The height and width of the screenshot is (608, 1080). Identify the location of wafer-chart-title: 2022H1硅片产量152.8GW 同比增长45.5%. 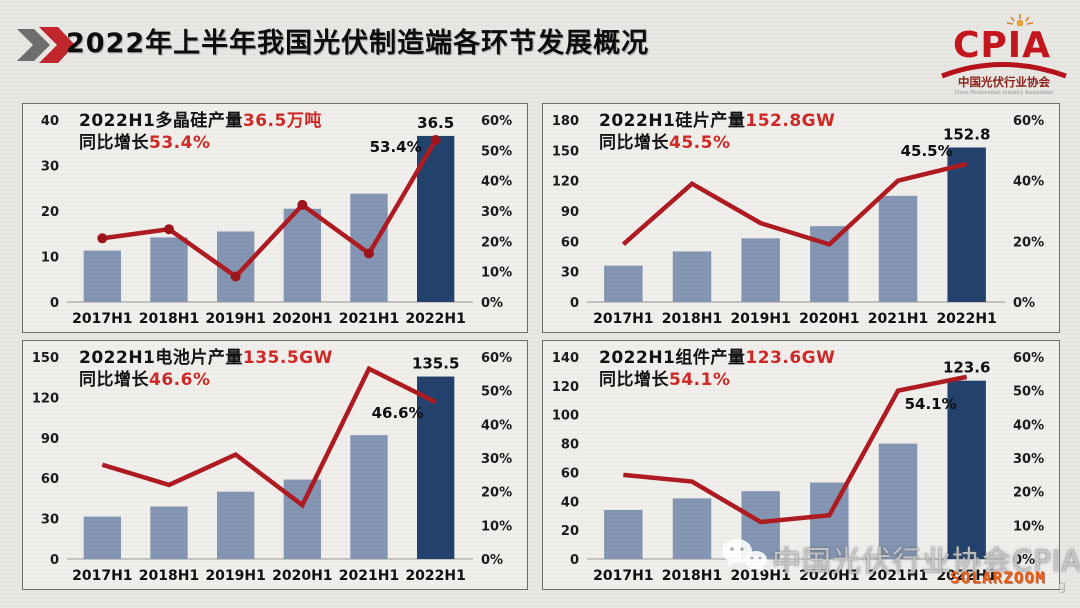
(717, 132).